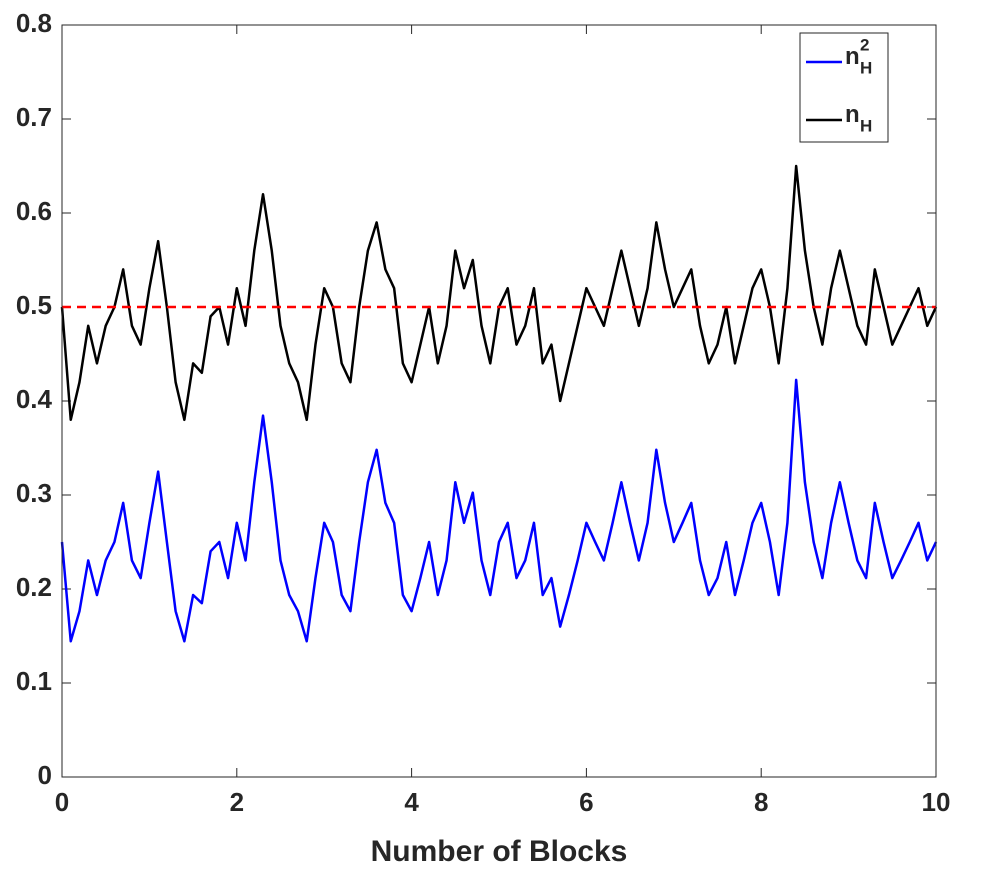 The width and height of the screenshot is (982, 869). Describe the element at coordinates (34, 587) in the screenshot. I see `y-tick-label: 0.2` at that location.